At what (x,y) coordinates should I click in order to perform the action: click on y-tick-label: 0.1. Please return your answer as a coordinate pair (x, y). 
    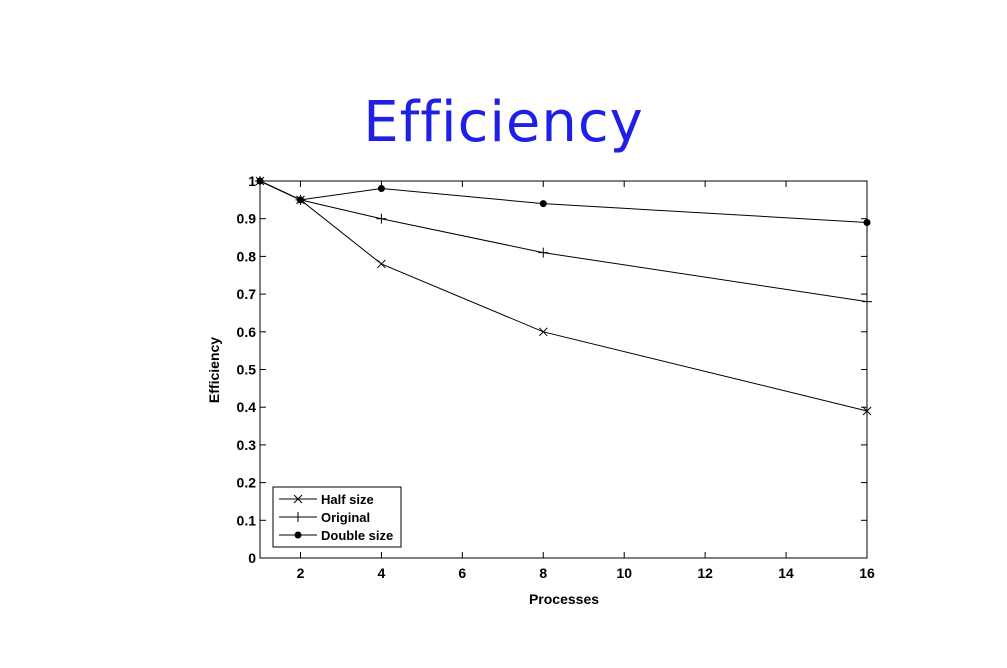
    Looking at the image, I should click on (247, 520).